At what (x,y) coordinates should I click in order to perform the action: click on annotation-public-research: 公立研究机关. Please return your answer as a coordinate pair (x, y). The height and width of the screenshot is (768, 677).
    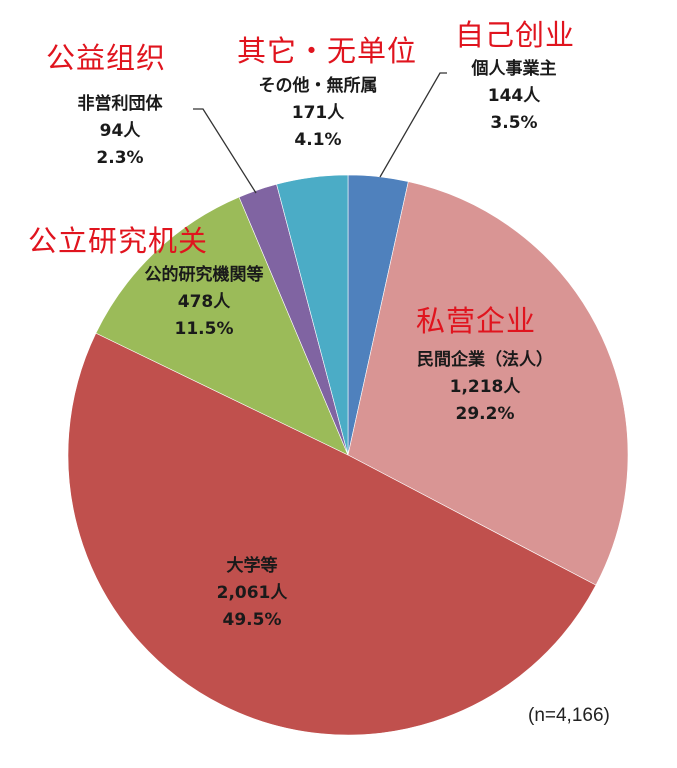
    Looking at the image, I should click on (118, 241).